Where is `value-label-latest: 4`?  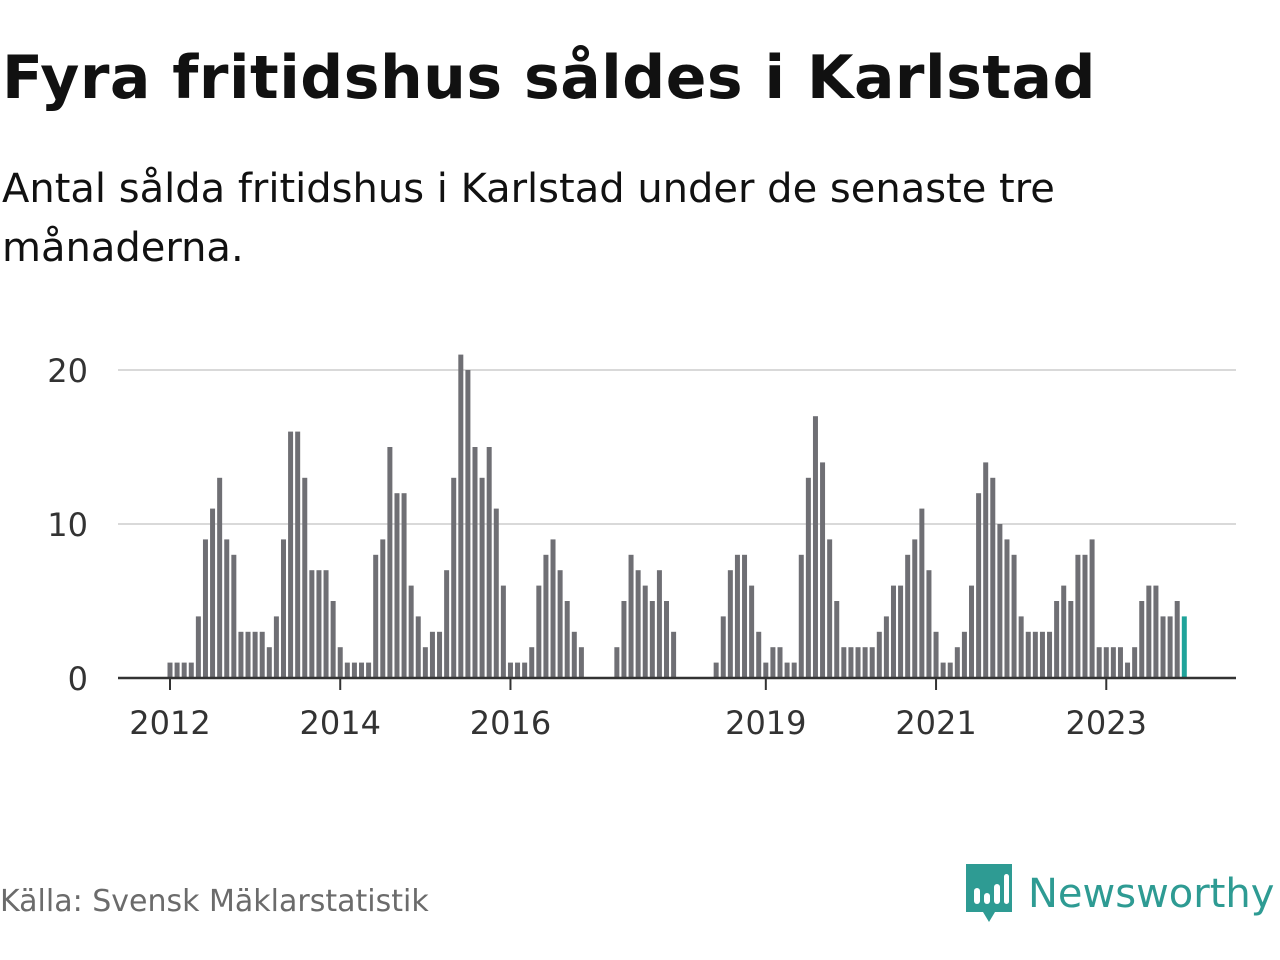 value-label-latest: 4 is located at coordinates (1189, 334).